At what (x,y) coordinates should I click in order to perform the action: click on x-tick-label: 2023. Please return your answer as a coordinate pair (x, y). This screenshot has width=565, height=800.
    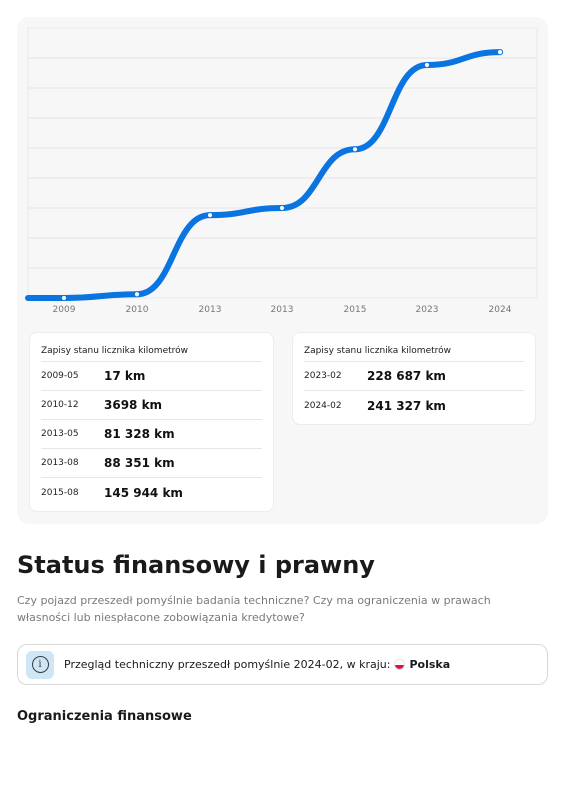
    Looking at the image, I should click on (427, 310).